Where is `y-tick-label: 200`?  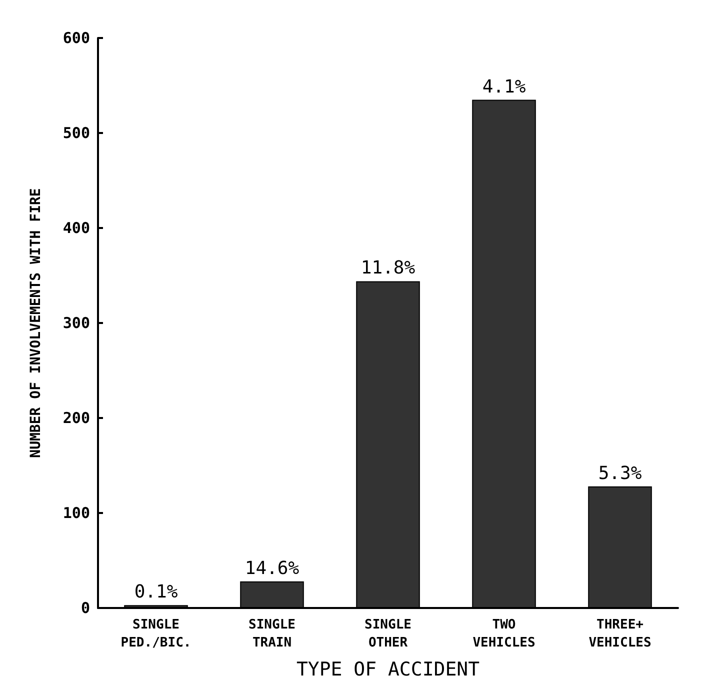
y-tick-label: 200 is located at coordinates (76, 418).